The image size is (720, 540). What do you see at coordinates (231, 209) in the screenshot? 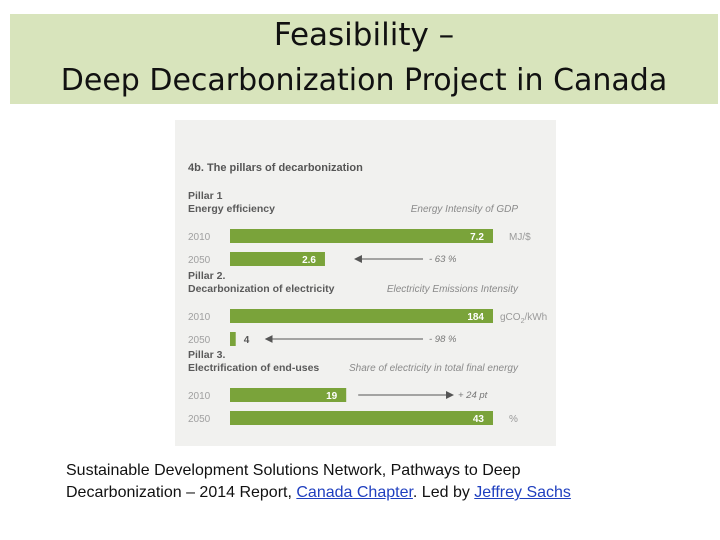
I see `pillar-name-1: Energy efficiency` at bounding box center [231, 209].